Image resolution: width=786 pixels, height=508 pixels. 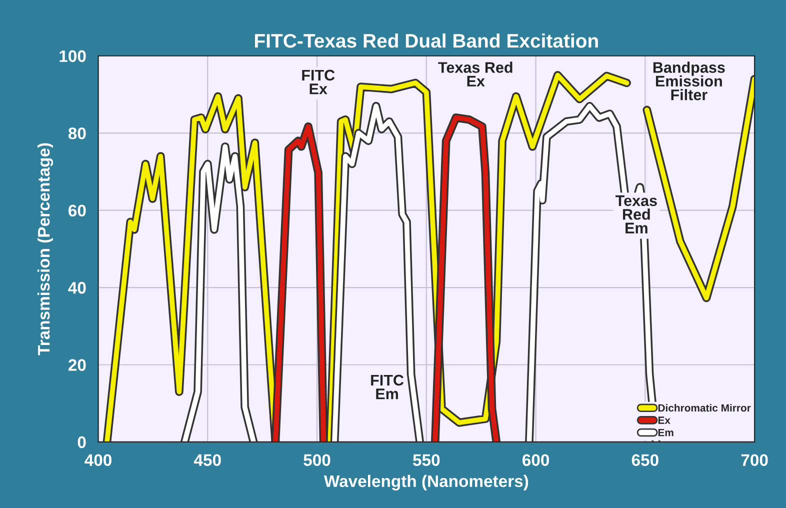 What do you see at coordinates (689, 81) in the screenshot?
I see `annotation: Bandpass Emission Filter` at bounding box center [689, 81].